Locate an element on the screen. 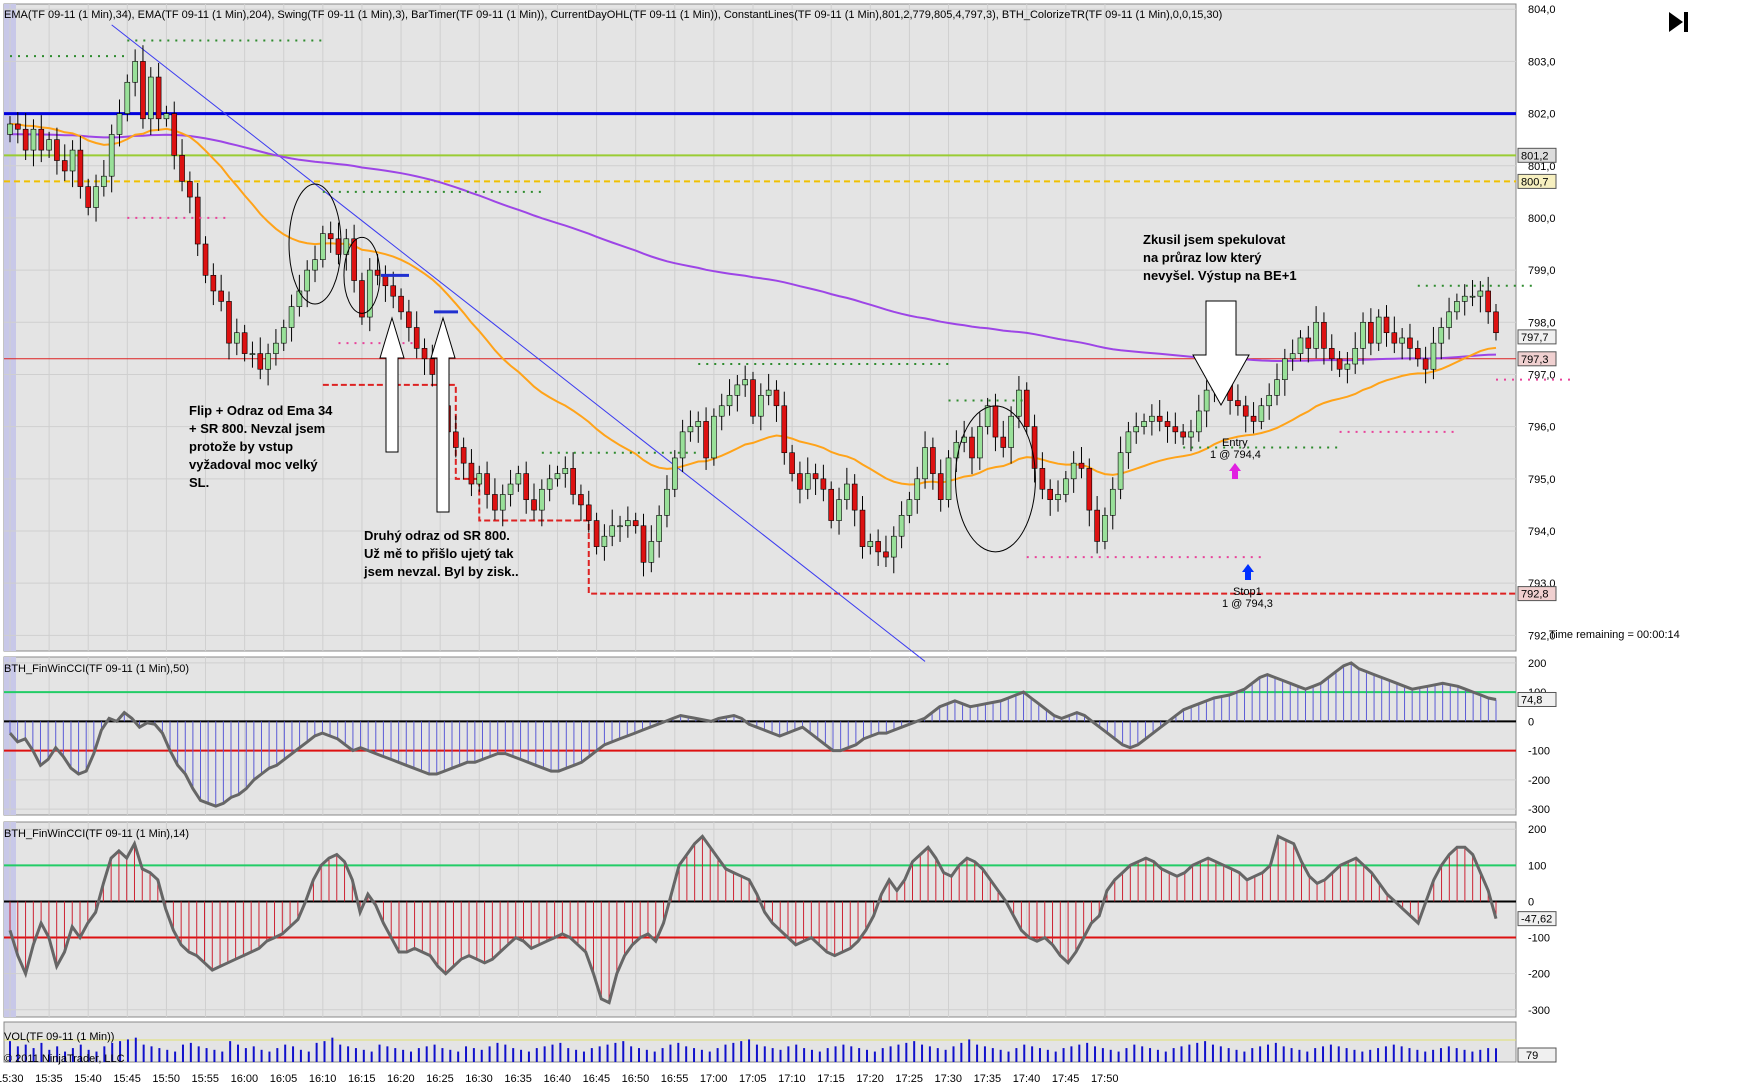  price-tag: 797,7 is located at coordinates (1537, 337).